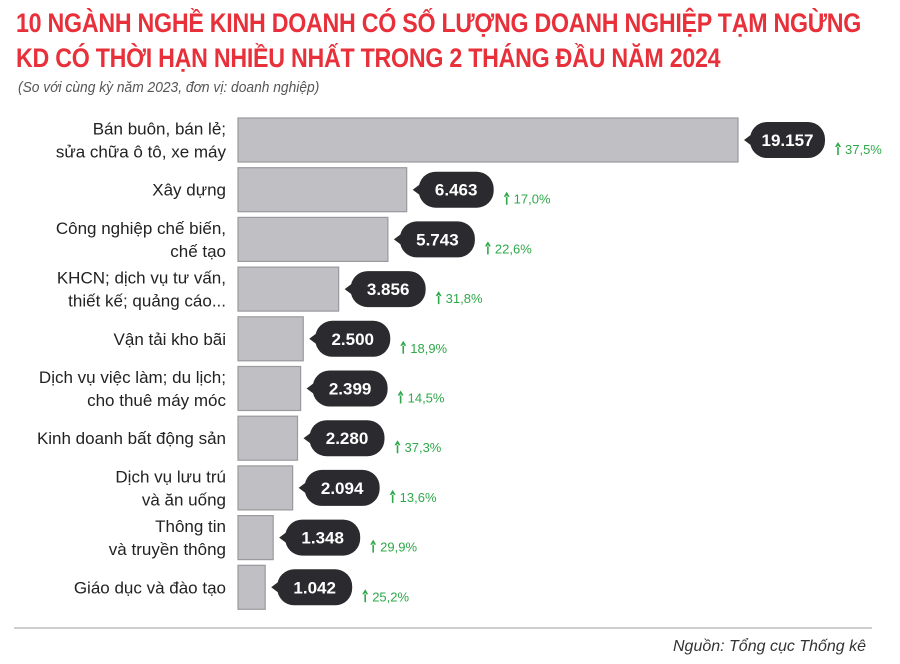 This screenshot has height=664, width=900. Describe the element at coordinates (141, 152) in the screenshot. I see `category-label: sửa chữa ô tô, xe máy` at that location.